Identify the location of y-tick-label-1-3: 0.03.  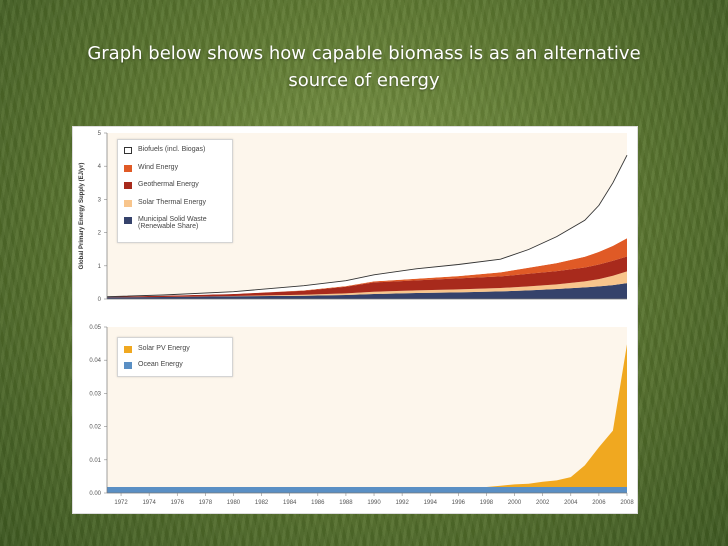
(95, 394).